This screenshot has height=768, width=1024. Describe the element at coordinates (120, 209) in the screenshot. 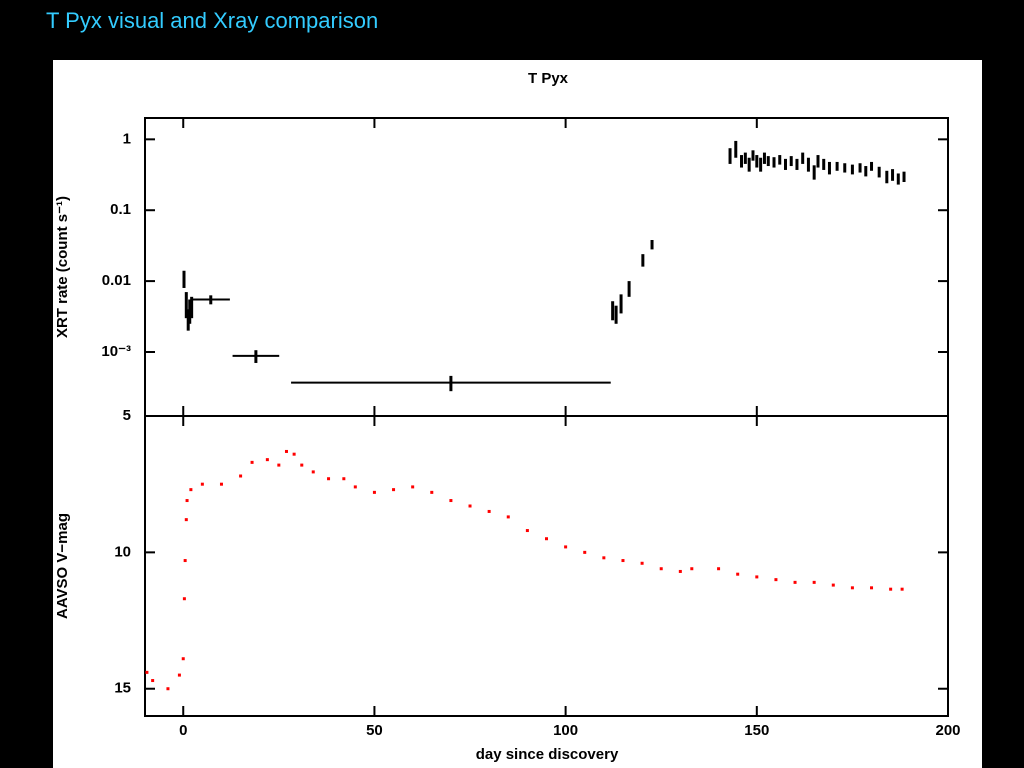

I see `y-tick-label: 0.1` at that location.